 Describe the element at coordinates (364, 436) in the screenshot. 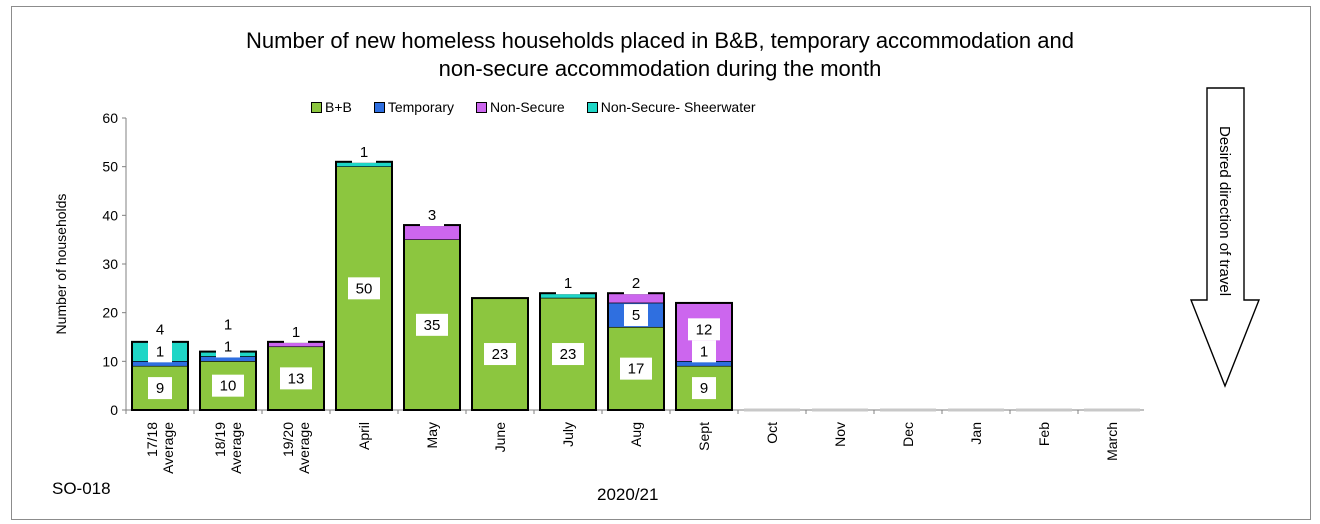

I see `x-tick-label: April` at that location.